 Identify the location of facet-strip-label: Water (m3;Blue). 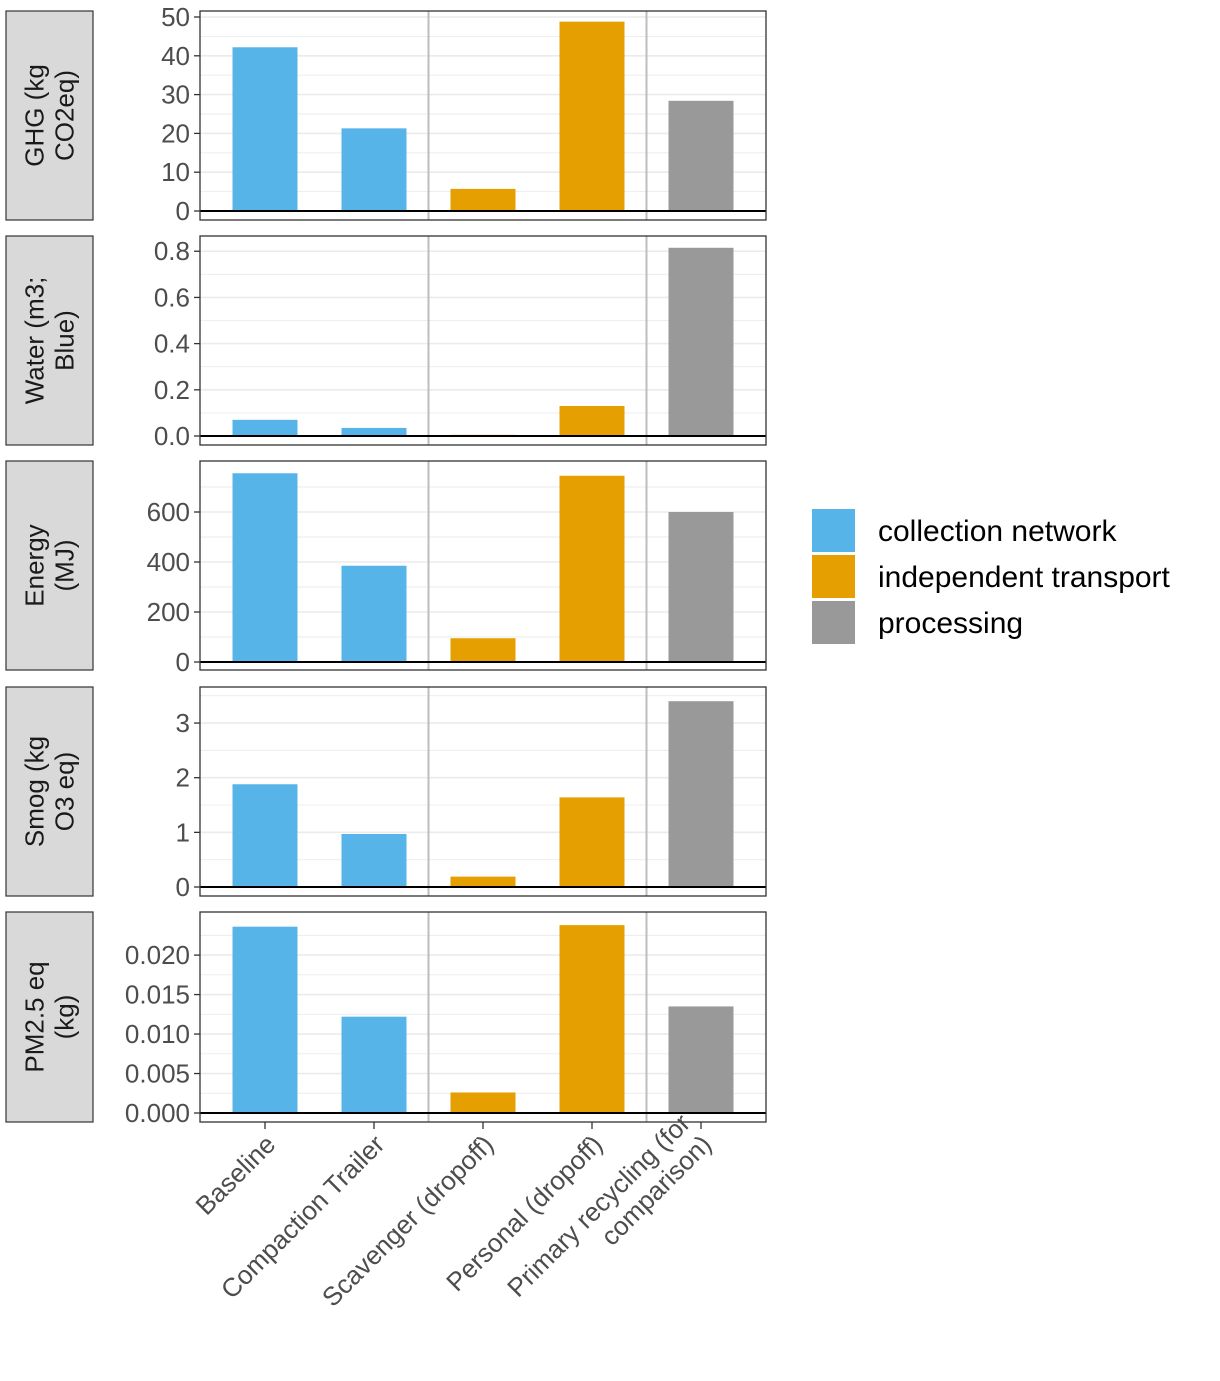
(50, 341).